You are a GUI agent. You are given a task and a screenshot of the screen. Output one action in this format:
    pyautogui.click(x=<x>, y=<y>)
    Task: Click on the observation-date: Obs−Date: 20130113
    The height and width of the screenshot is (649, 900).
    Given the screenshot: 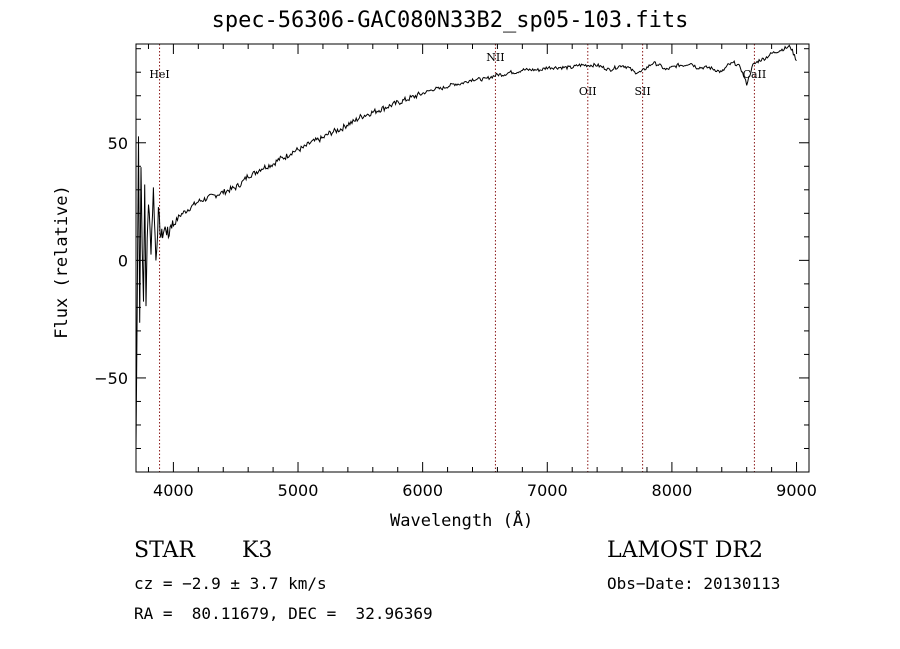 What is the action you would take?
    pyautogui.click(x=694, y=583)
    